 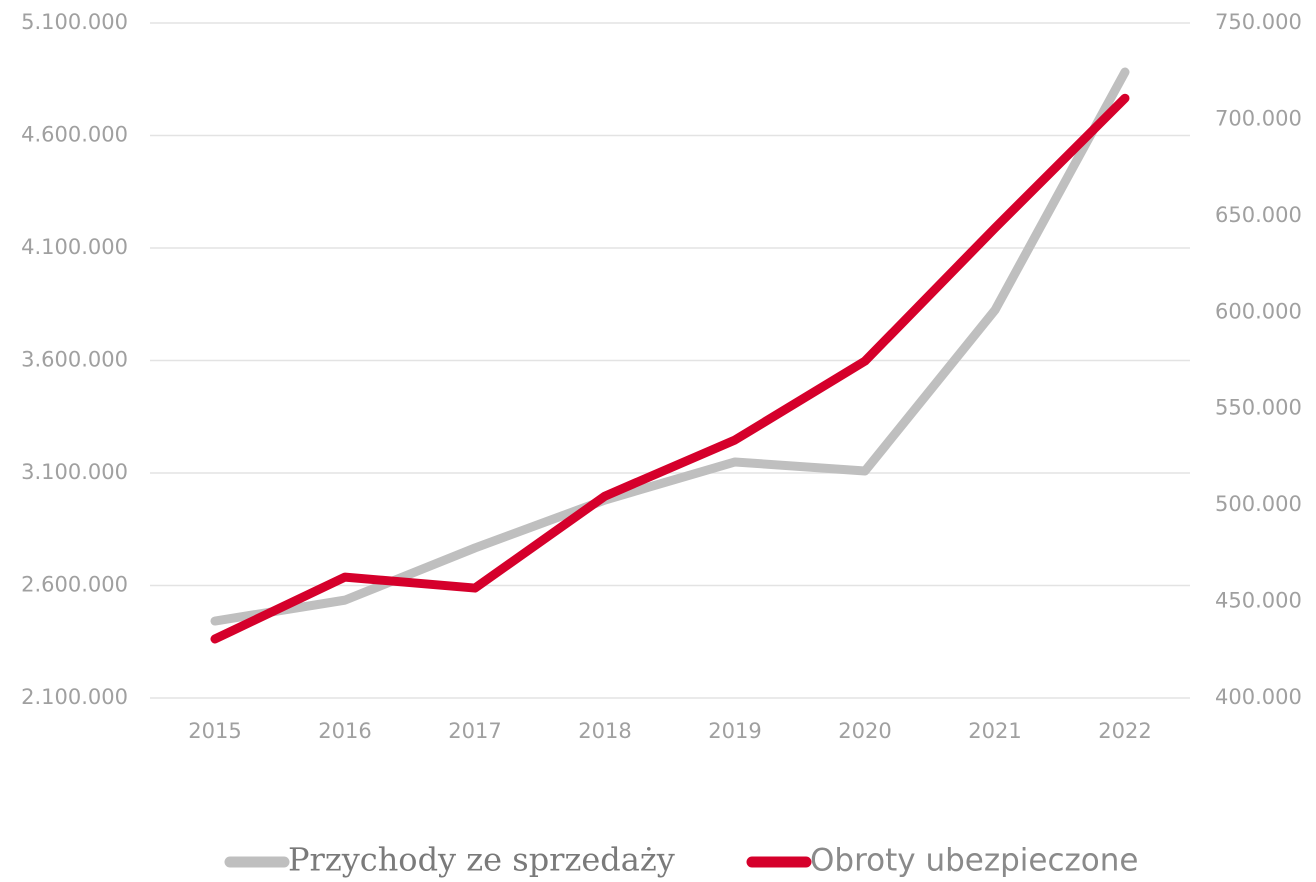 I want to click on y2-tick-label: 500.000, so click(x=1258, y=504).